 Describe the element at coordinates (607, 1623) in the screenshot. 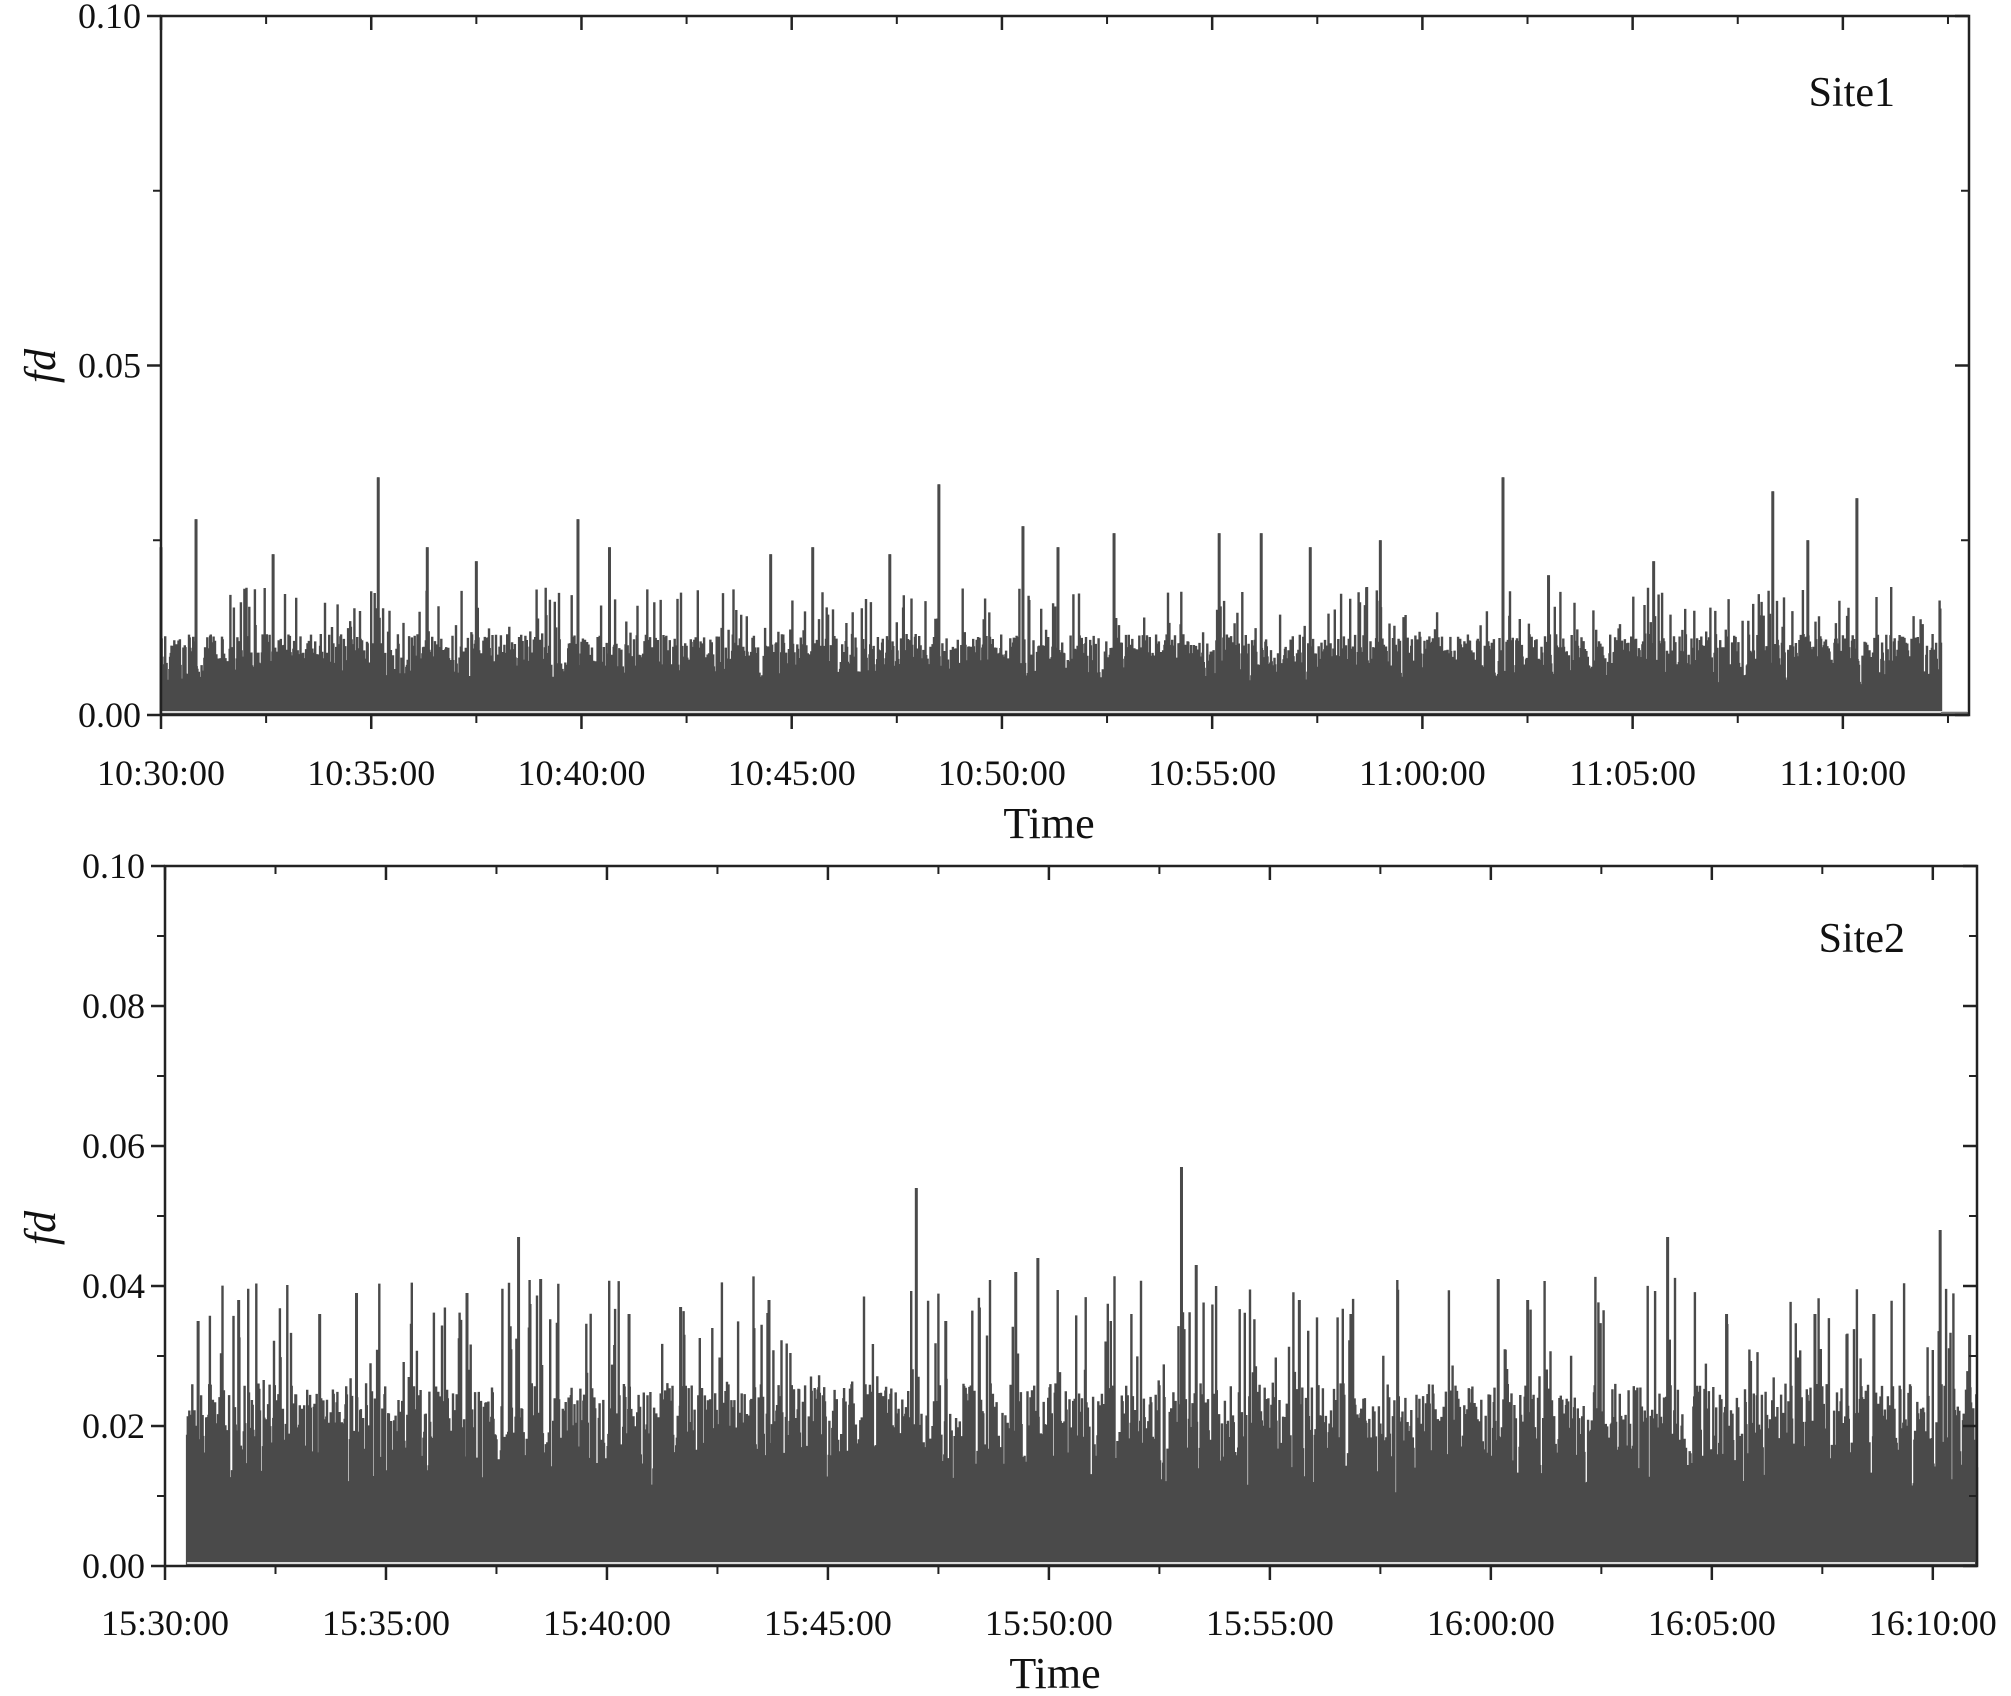

I see `x-tick-label: 15:40:00` at that location.